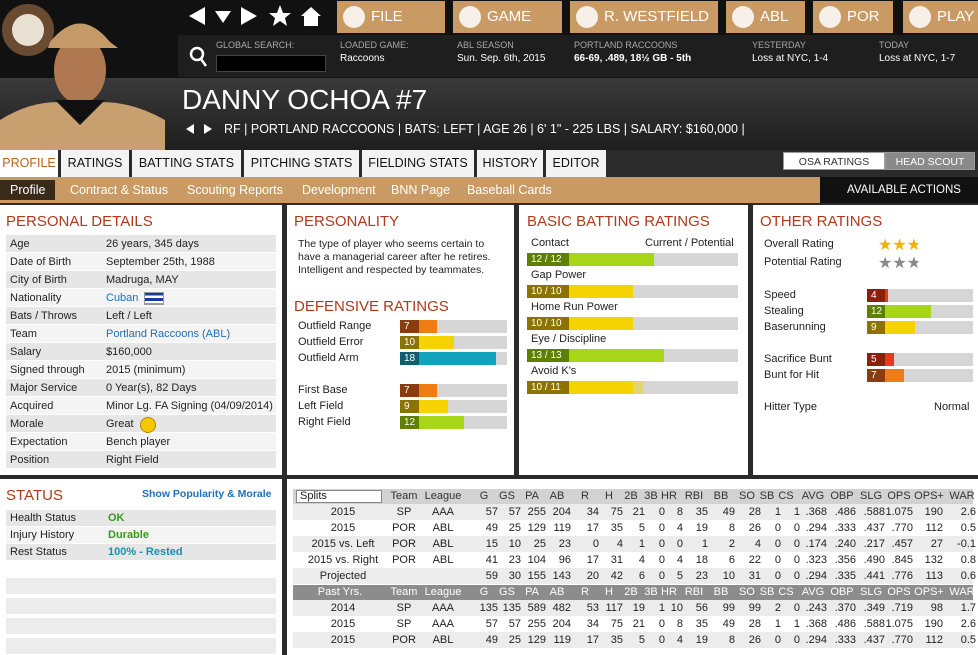 This screenshot has width=978, height=655. What do you see at coordinates (168, 334) in the screenshot?
I see `detail-value: Portland Raccoons (ABL)` at bounding box center [168, 334].